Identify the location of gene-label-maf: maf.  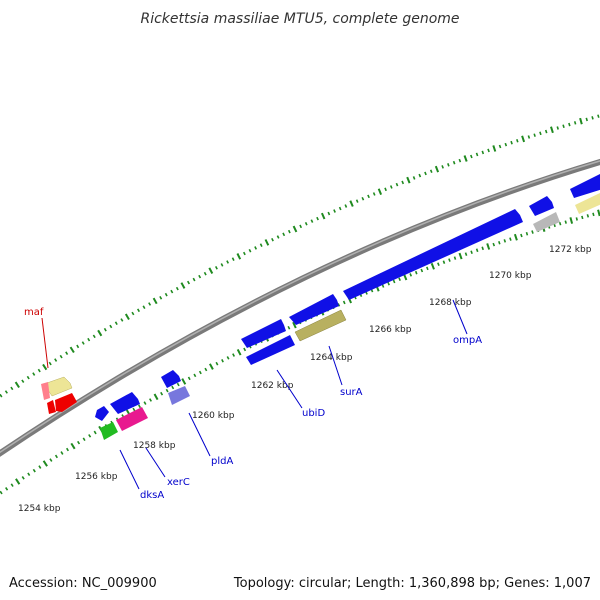
(34, 312).